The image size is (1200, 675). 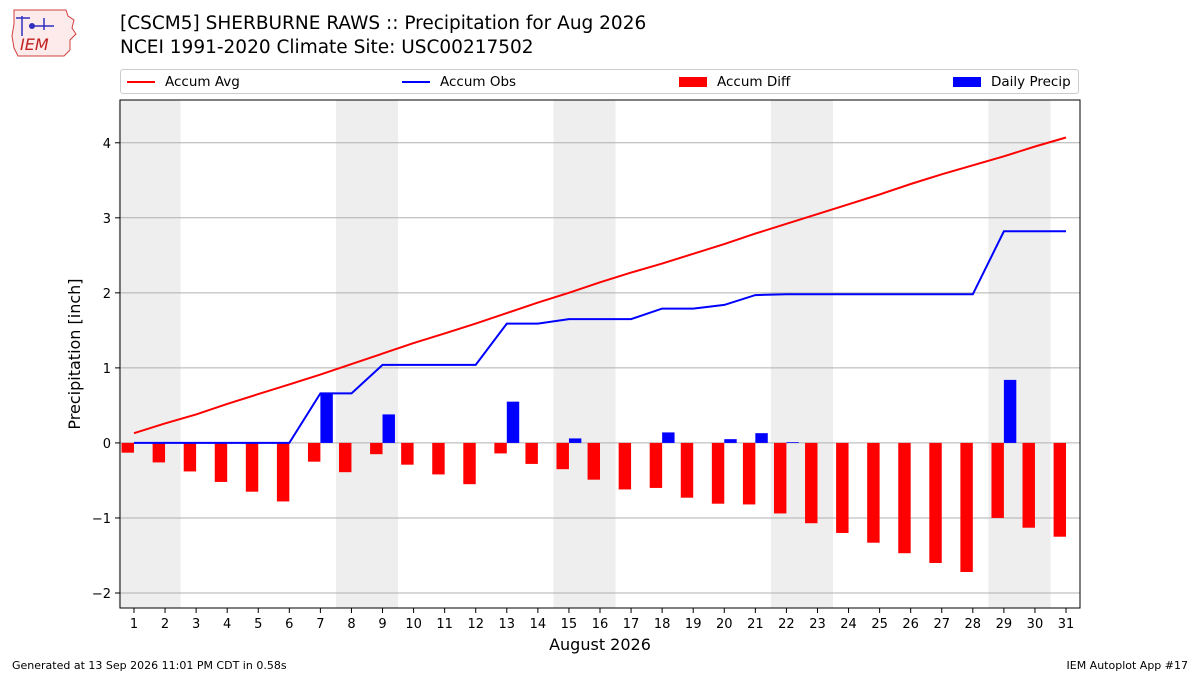 What do you see at coordinates (351, 624) in the screenshot?
I see `x-tick-label: 8` at bounding box center [351, 624].